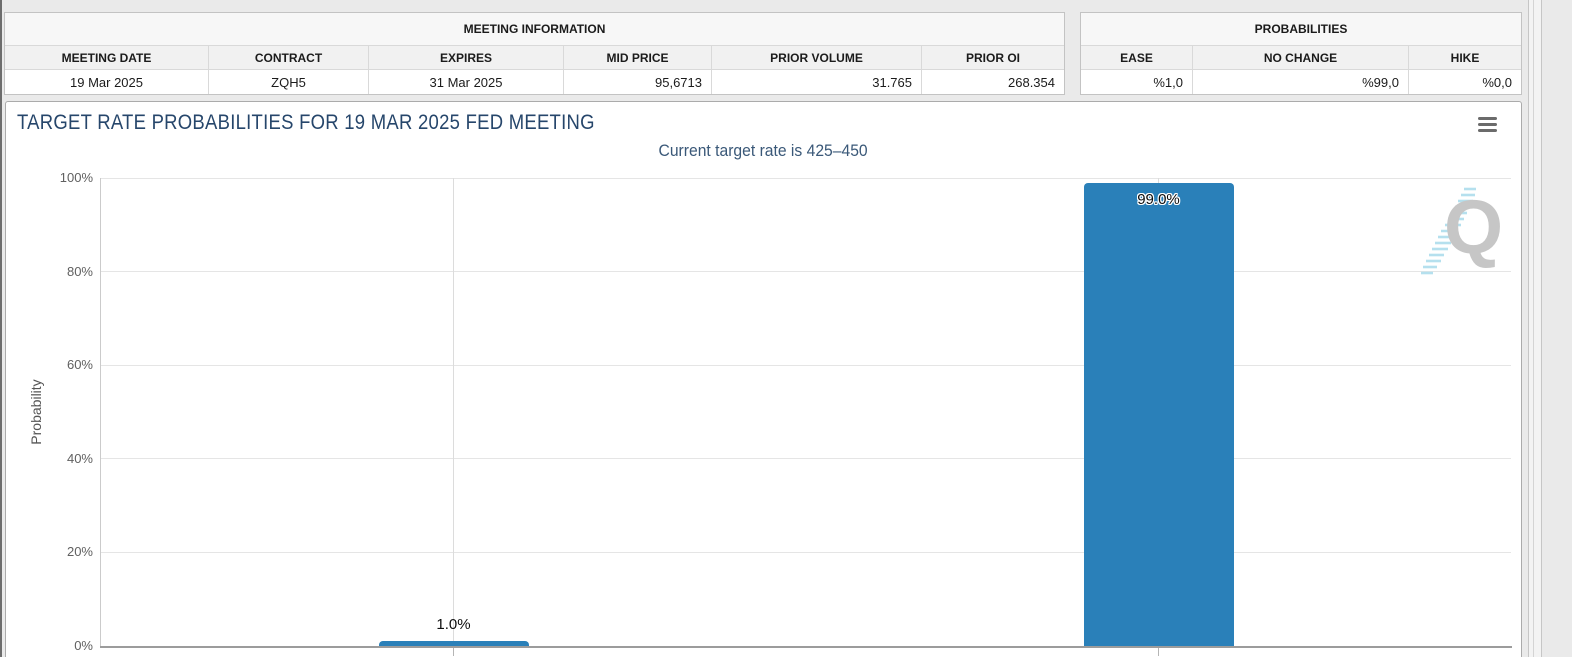 The width and height of the screenshot is (1572, 657). I want to click on header-prior-volume: PRIOR VOLUME, so click(817, 57).